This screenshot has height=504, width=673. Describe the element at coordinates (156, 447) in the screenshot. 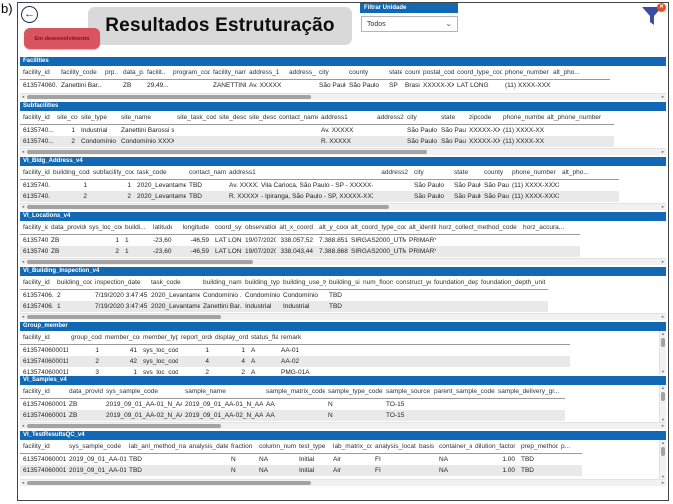

I see `column-header: lab_anl_method_name` at that location.